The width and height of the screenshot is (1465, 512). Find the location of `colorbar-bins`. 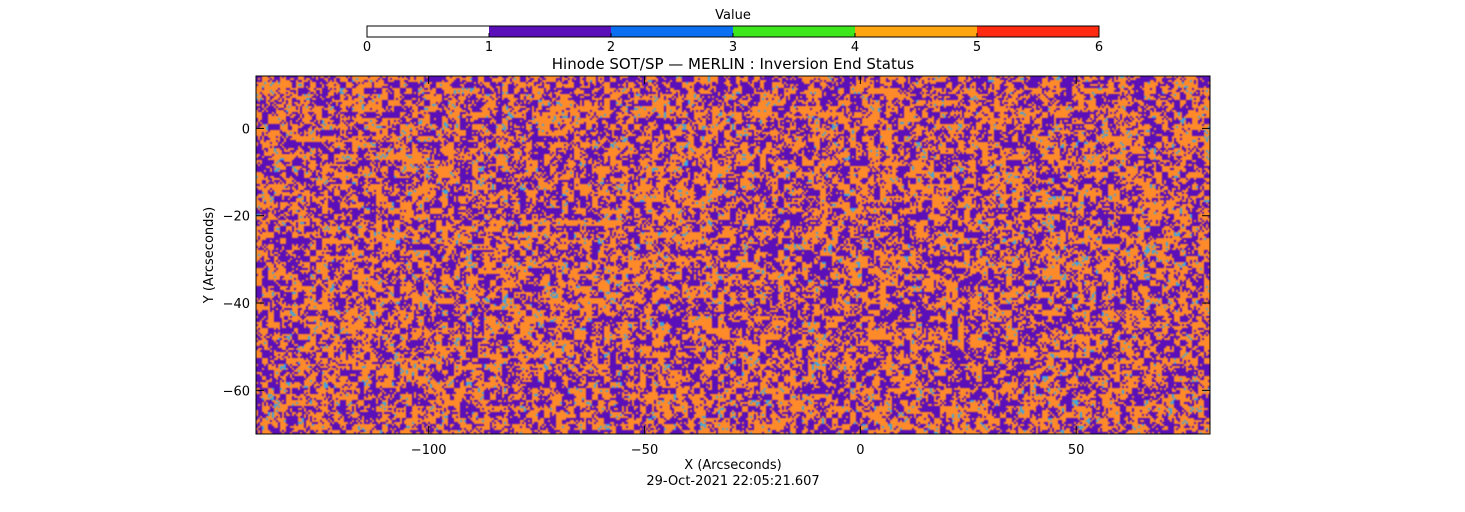

colorbar-bins is located at coordinates (733, 31).